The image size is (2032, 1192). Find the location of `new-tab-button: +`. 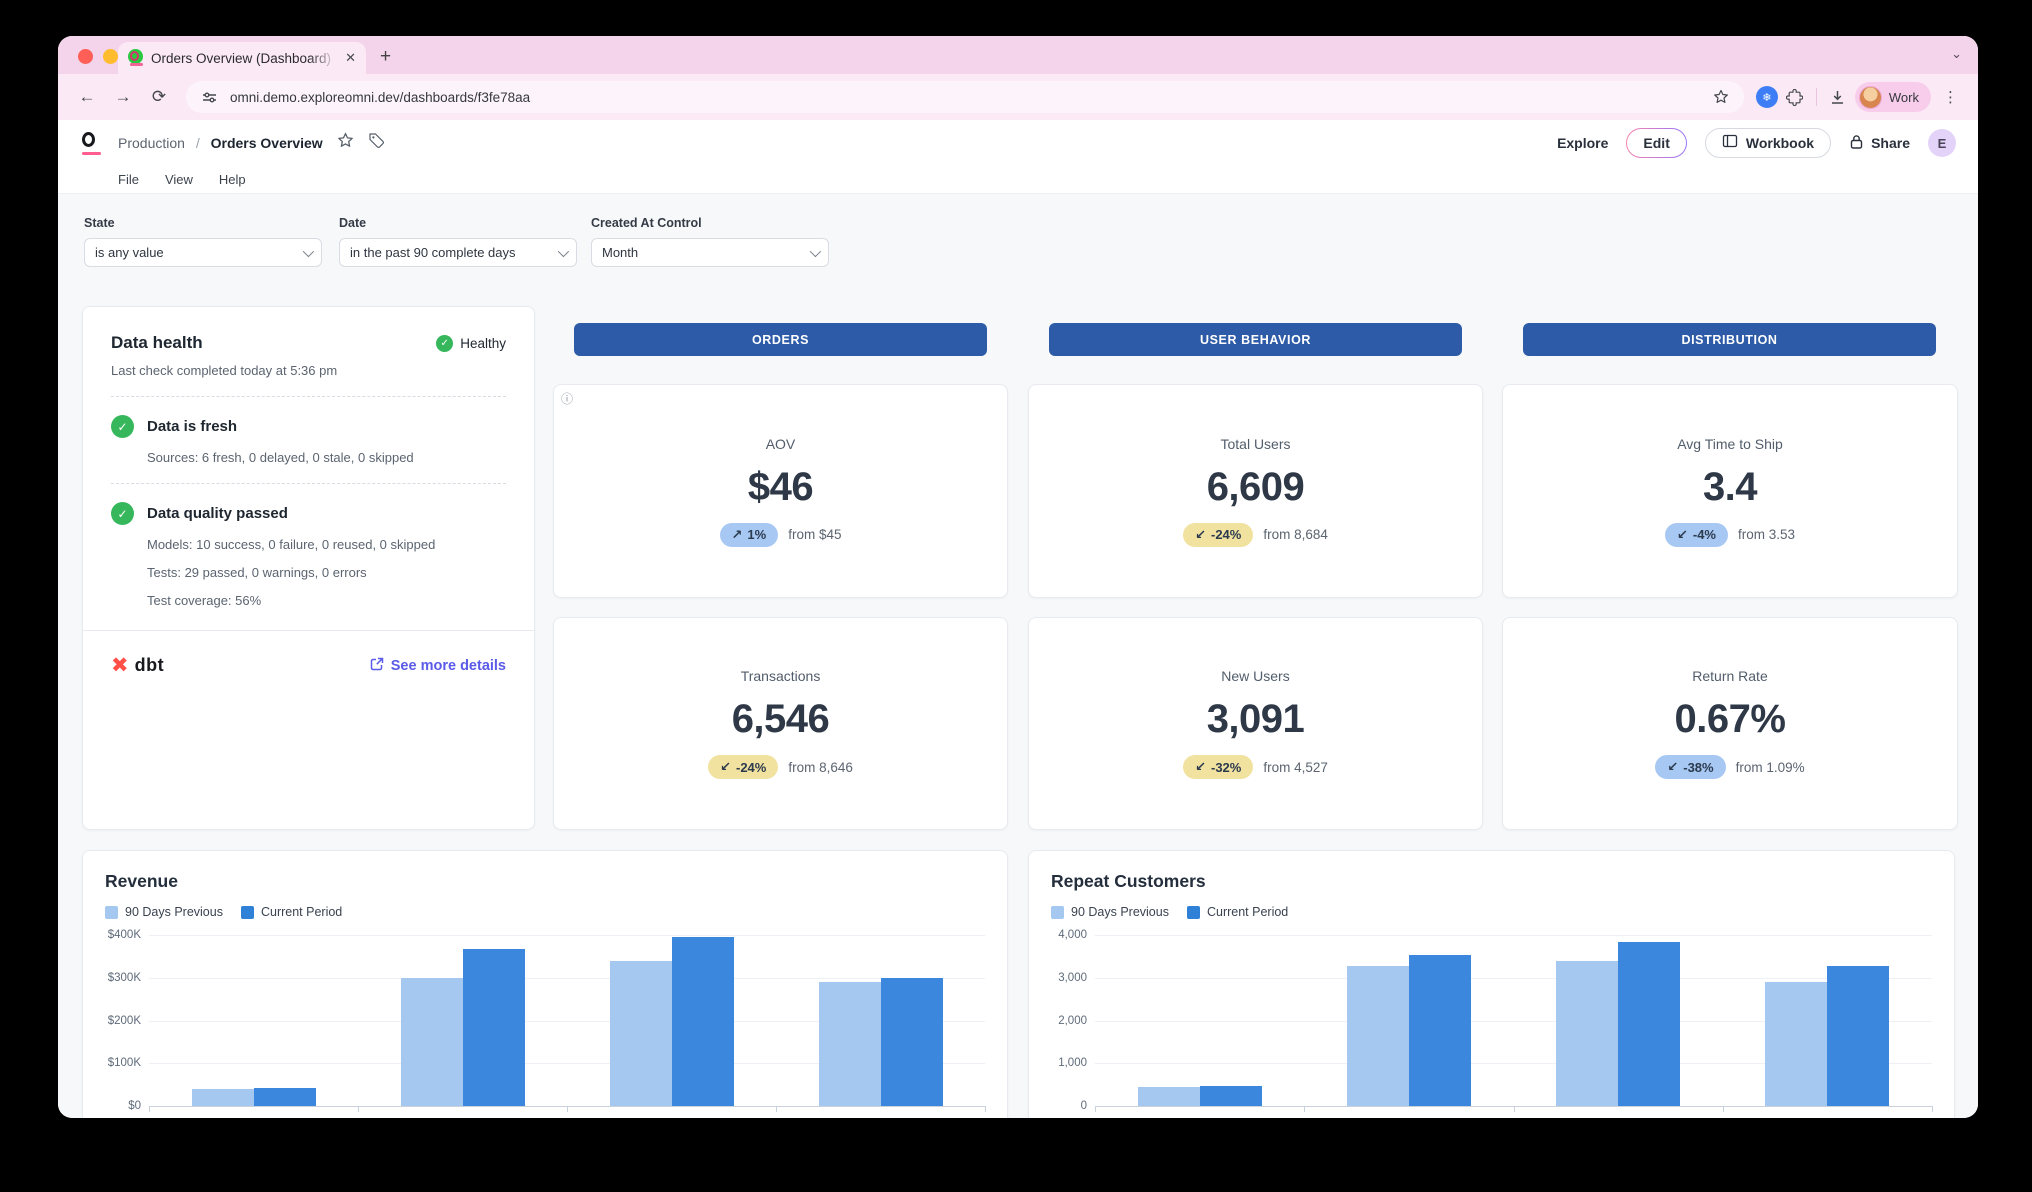

new-tab-button: + is located at coordinates (386, 56).